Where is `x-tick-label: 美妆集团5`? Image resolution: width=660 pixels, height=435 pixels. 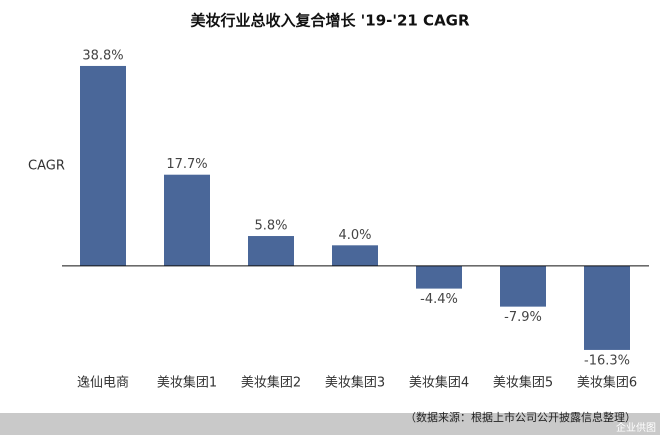 x-tick-label: 美妆集团5 is located at coordinates (523, 383).